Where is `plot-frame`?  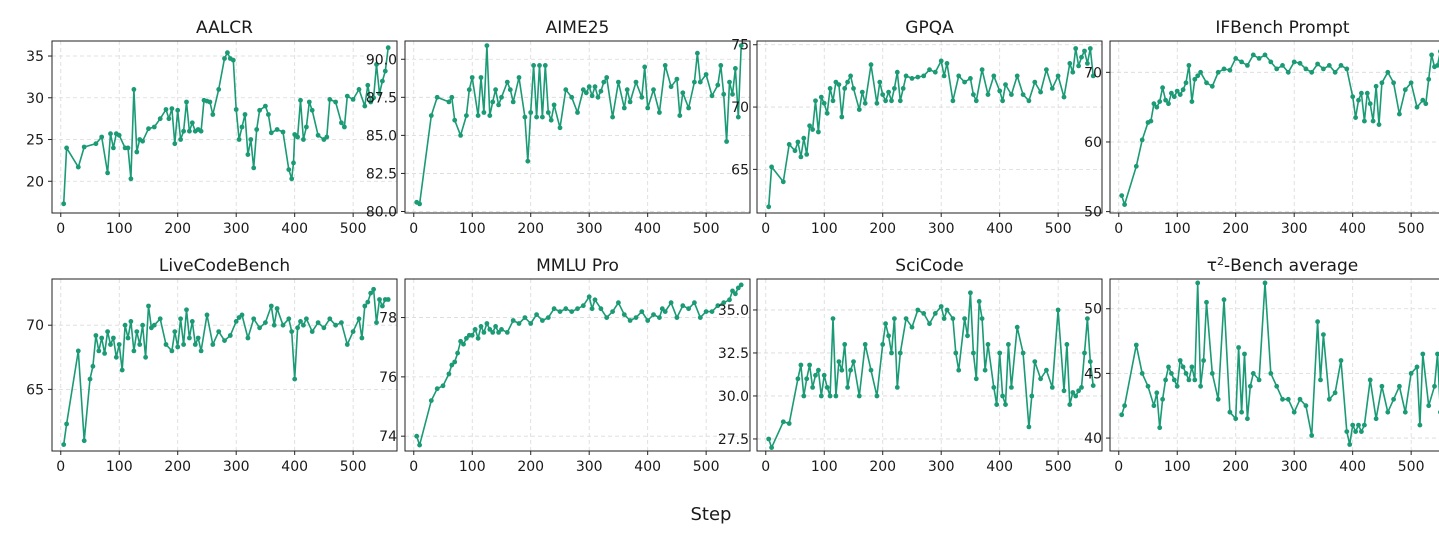 plot-frame is located at coordinates (1274, 365).